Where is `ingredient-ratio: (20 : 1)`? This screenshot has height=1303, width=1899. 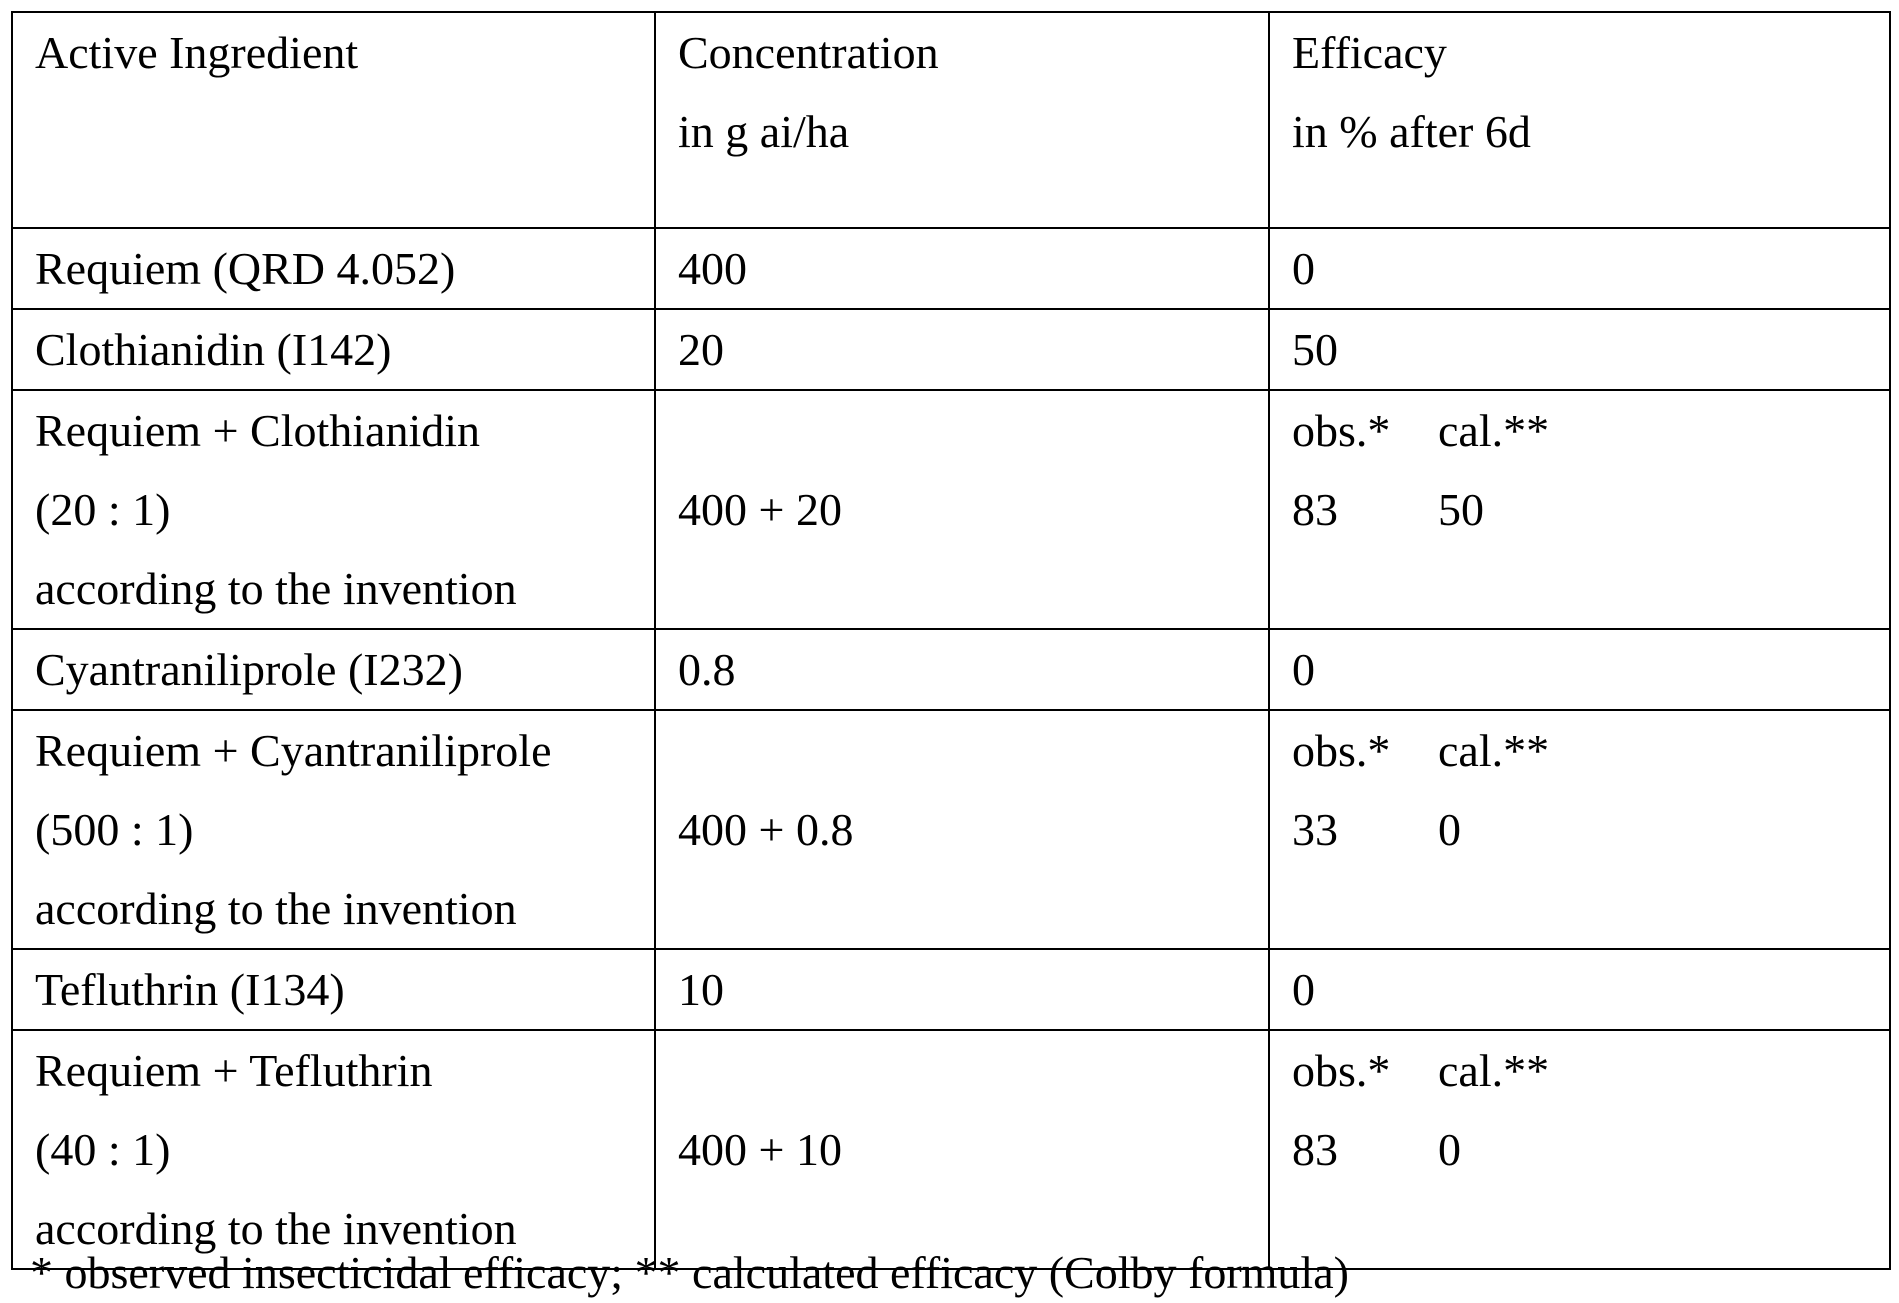
ingredient-ratio: (20 : 1) is located at coordinates (103, 509).